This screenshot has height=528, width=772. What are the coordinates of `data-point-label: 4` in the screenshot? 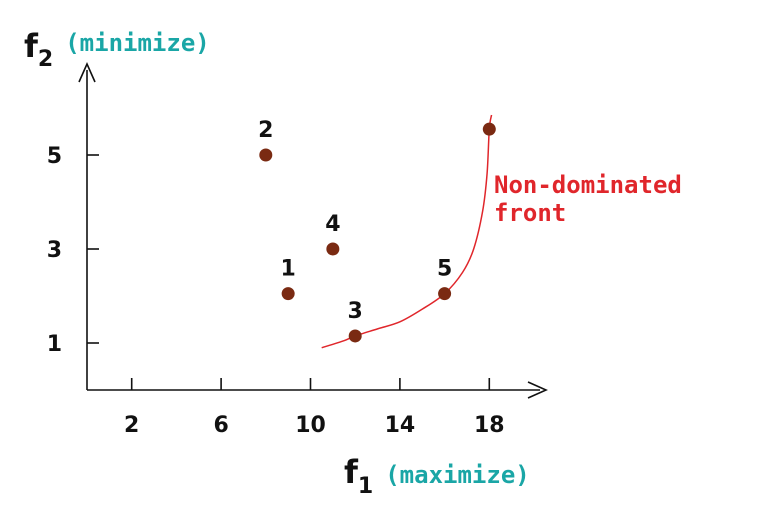 It's located at (332, 224).